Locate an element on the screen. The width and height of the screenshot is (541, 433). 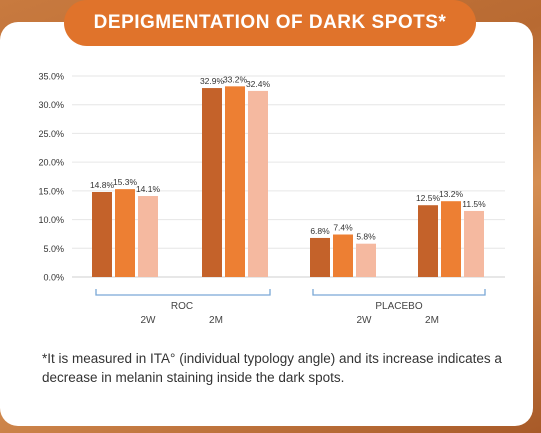
data-label: 7.4% is located at coordinates (343, 228).